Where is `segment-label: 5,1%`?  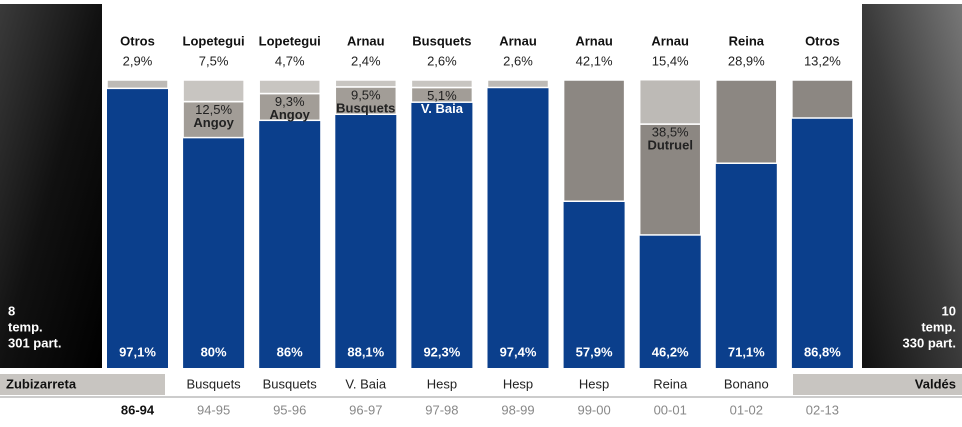
segment-label: 5,1% is located at coordinates (442, 95).